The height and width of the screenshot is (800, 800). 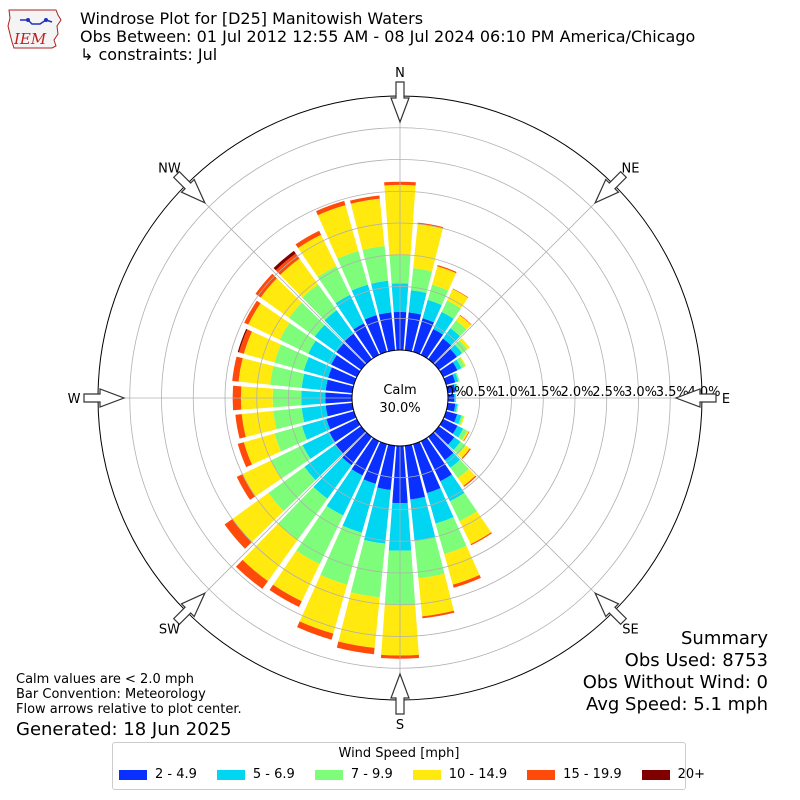 What do you see at coordinates (677, 704) in the screenshot?
I see `avg-speed: Avg Speed: 5.1 mph` at bounding box center [677, 704].